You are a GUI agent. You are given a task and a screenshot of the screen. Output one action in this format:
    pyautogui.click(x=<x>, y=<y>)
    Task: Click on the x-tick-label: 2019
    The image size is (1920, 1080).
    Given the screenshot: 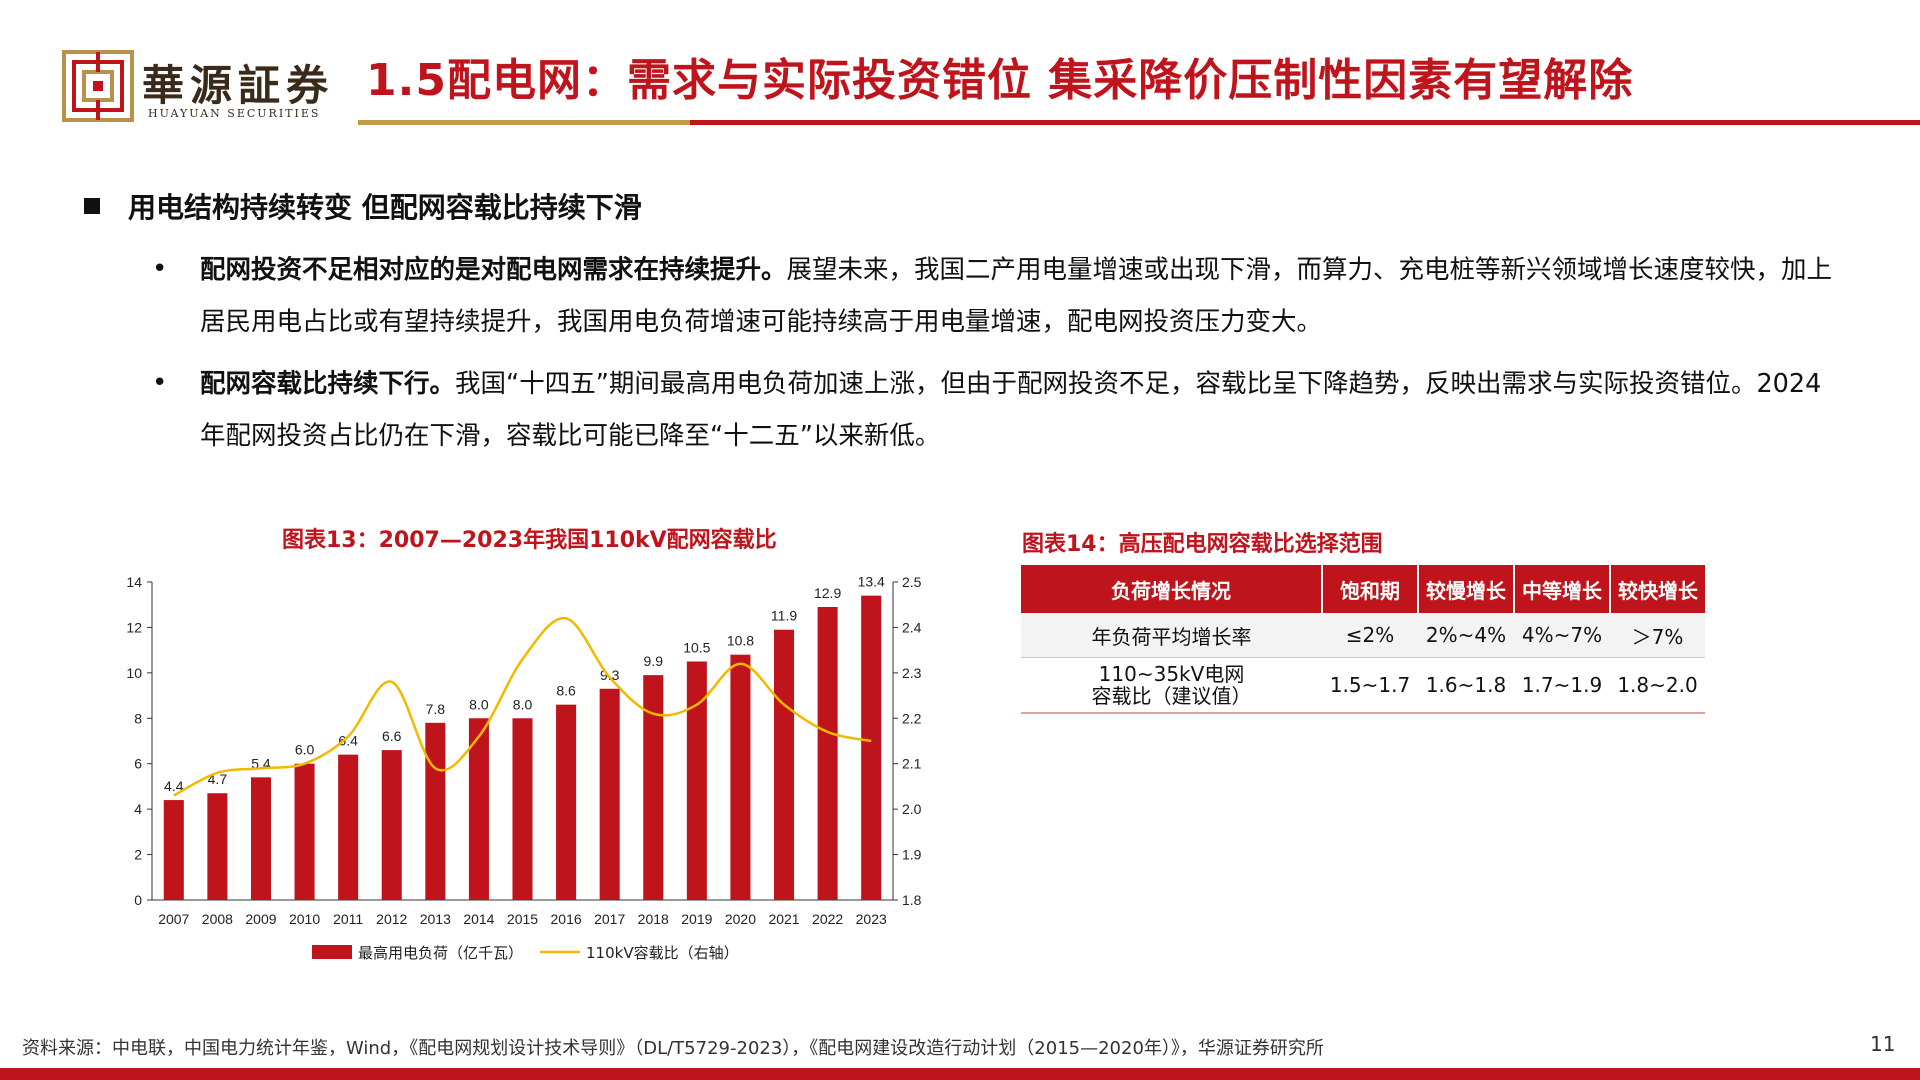 What is the action you would take?
    pyautogui.click(x=696, y=919)
    